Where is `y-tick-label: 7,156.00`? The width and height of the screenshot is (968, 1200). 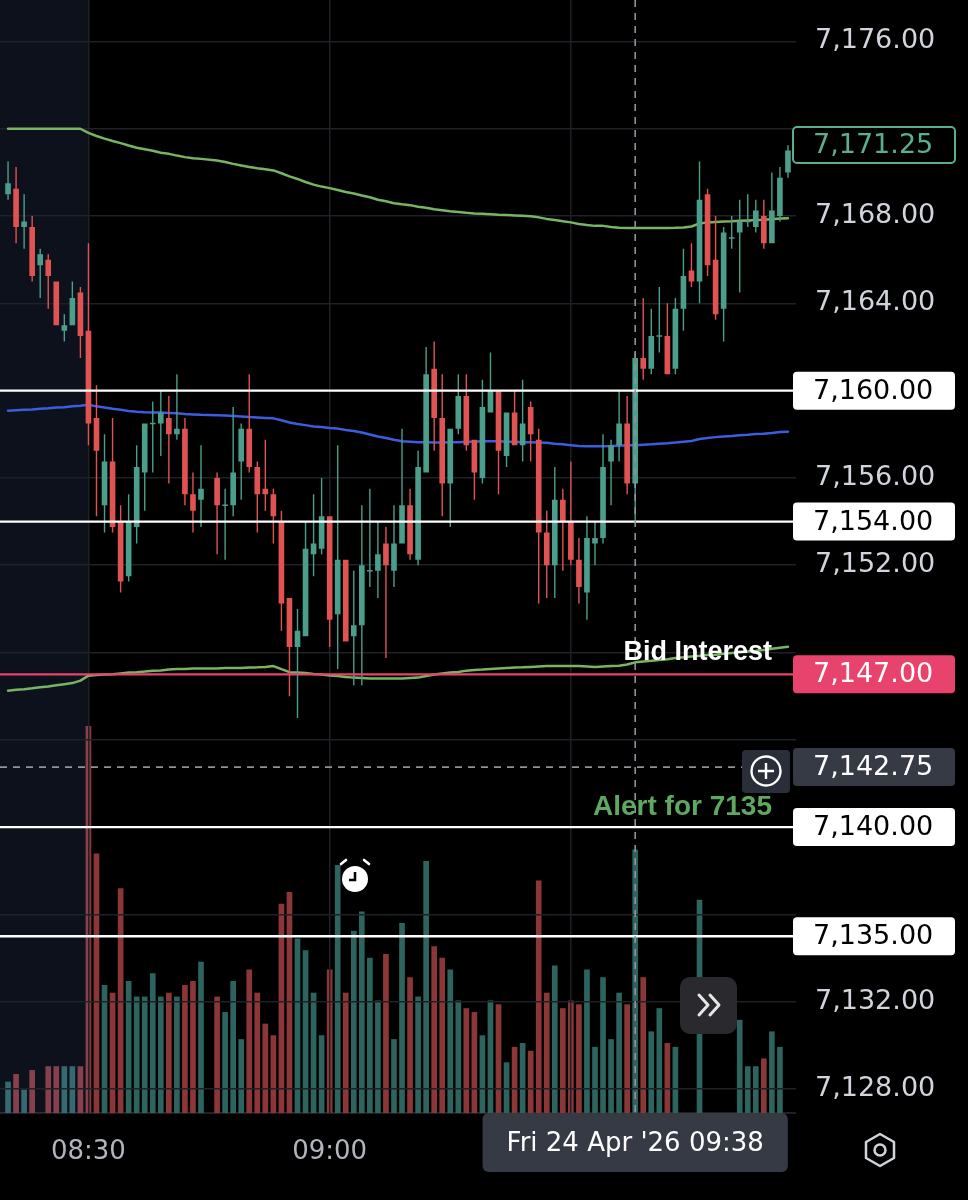 y-tick-label: 7,156.00 is located at coordinates (875, 475).